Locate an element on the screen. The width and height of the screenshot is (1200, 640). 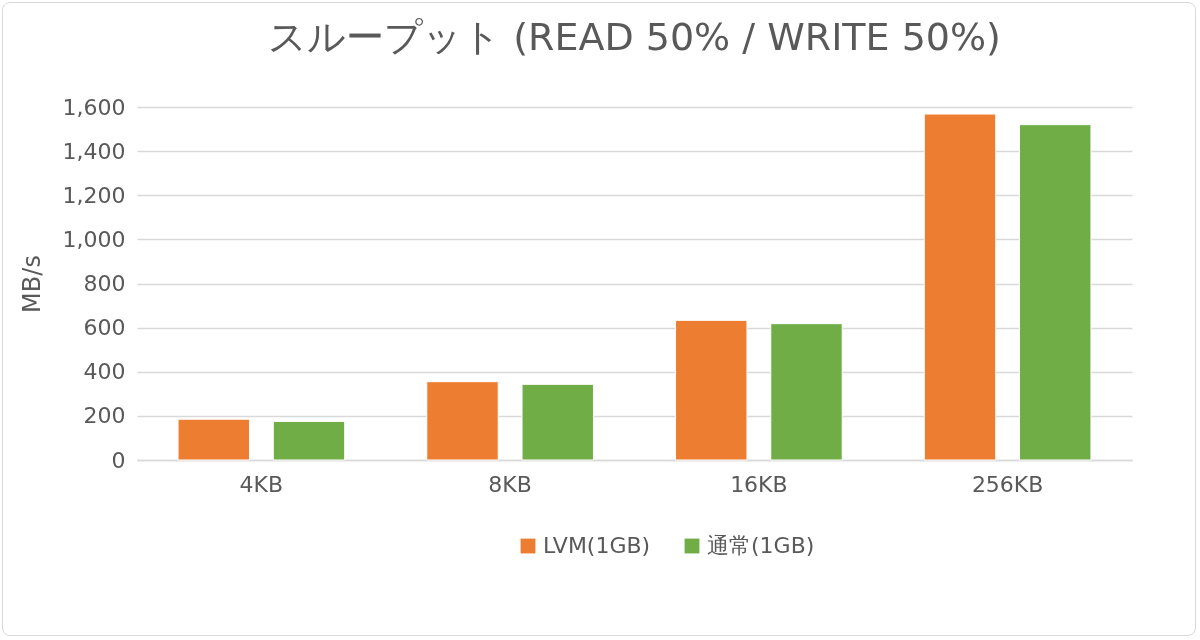
y-tick-label: 1,000 is located at coordinates (94, 239).